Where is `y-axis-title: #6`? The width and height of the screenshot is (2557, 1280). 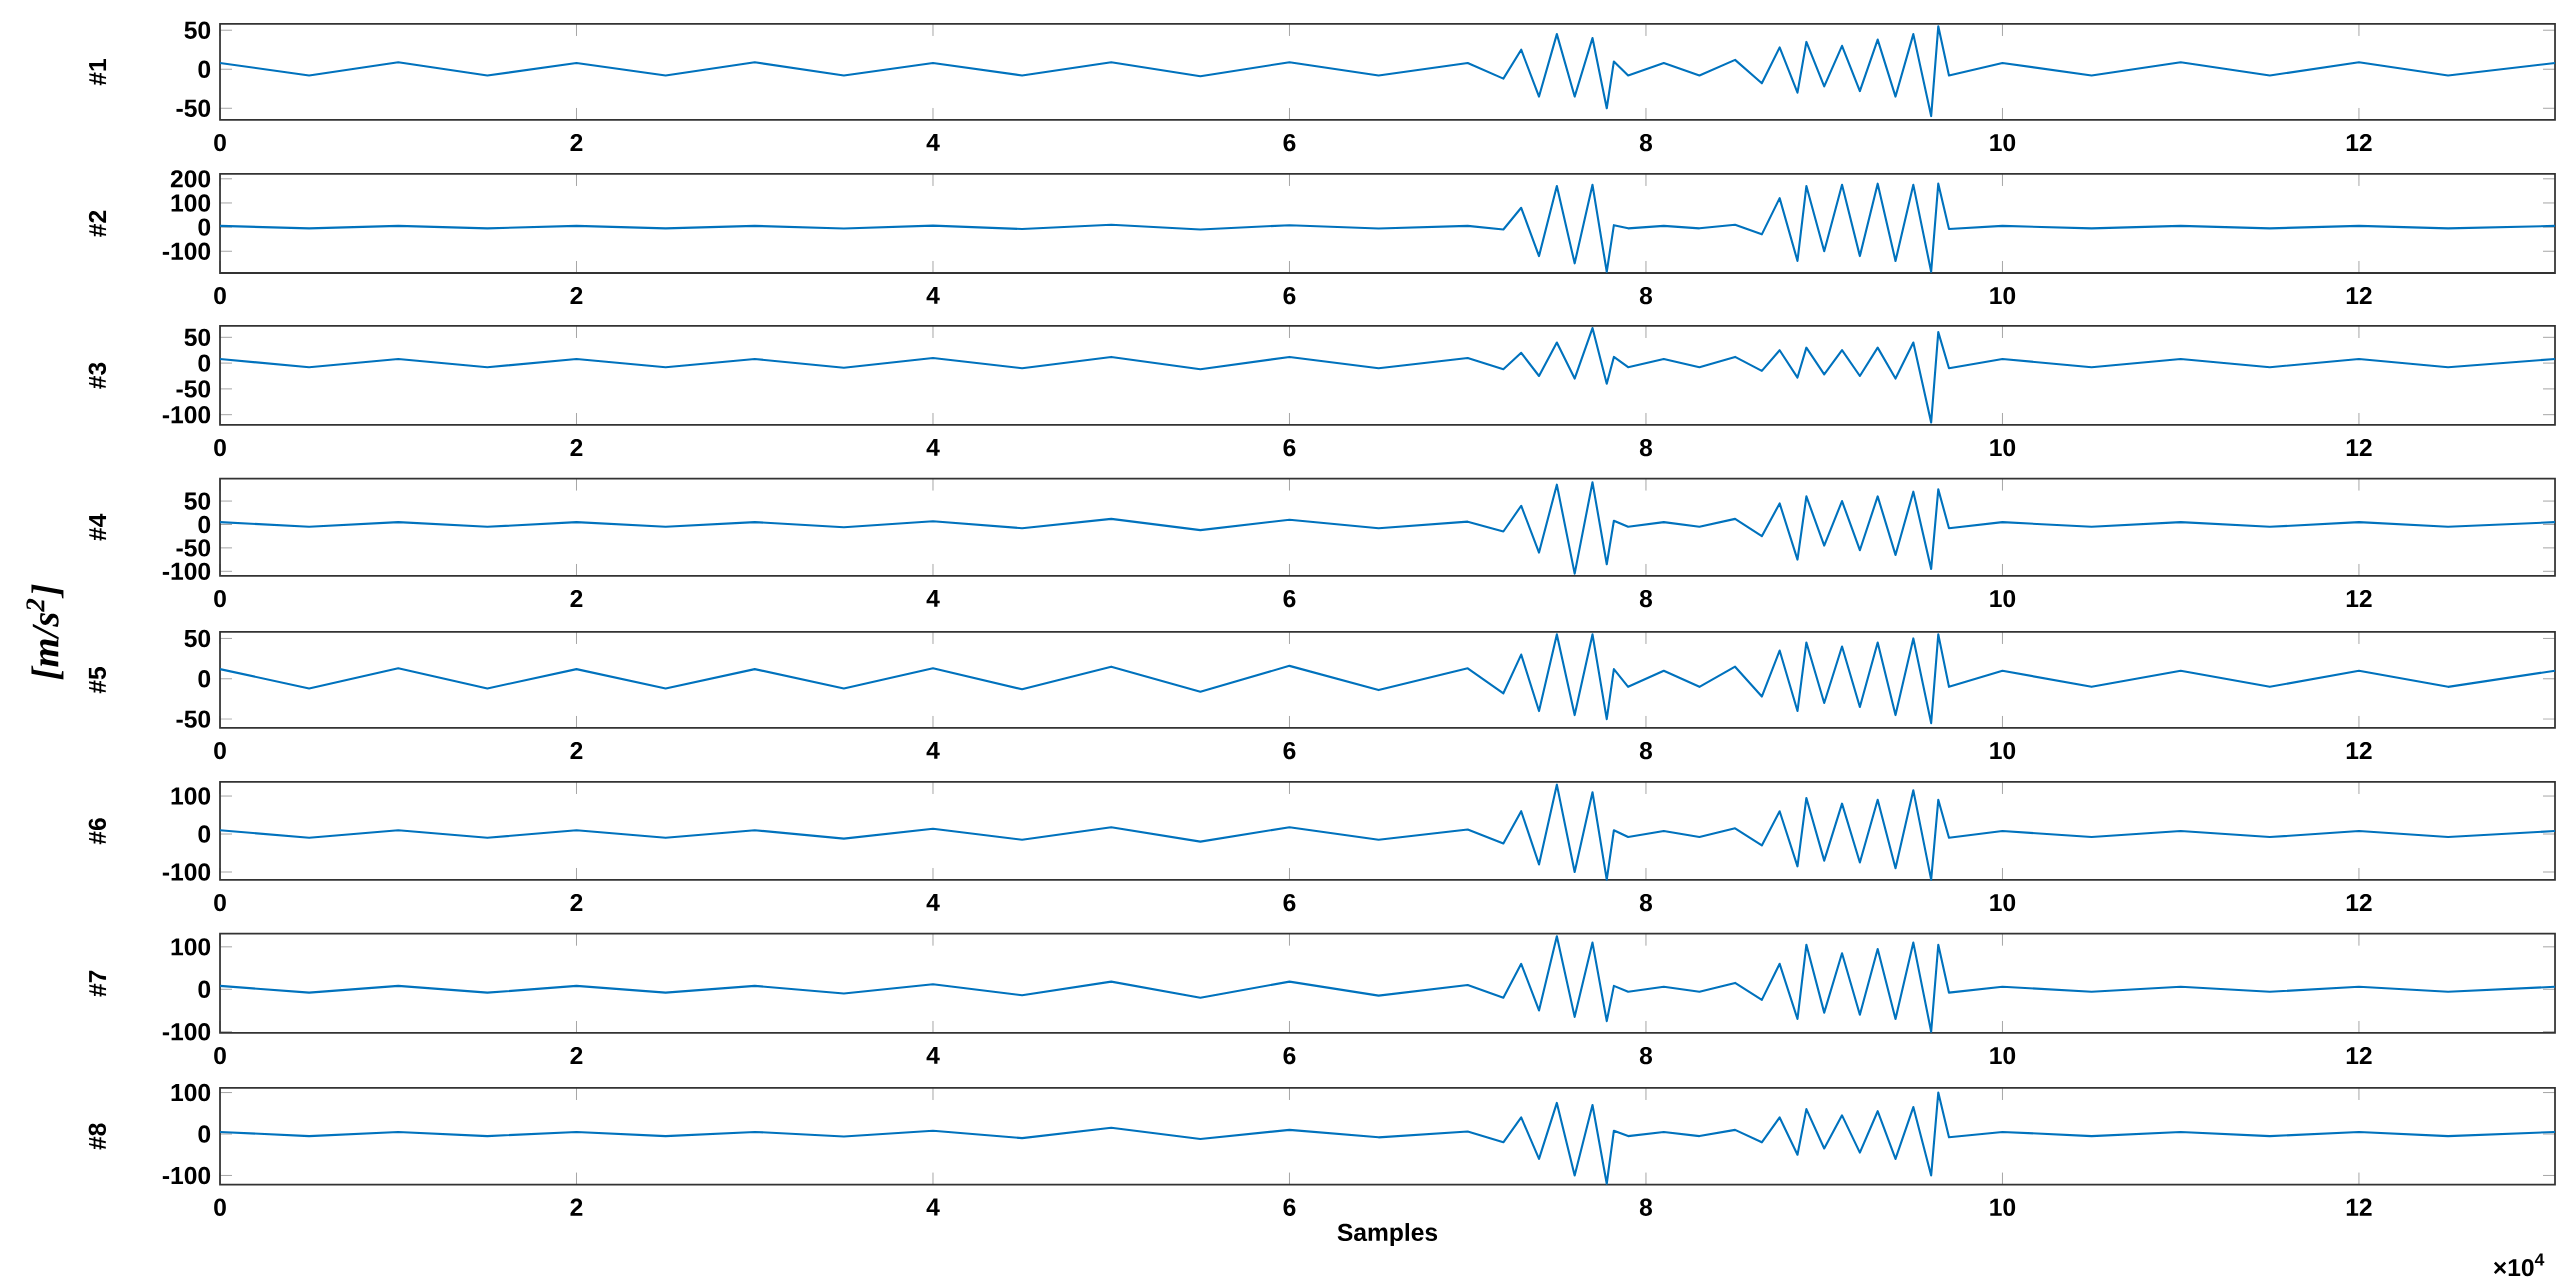 y-axis-title: #6 is located at coordinates (97, 831).